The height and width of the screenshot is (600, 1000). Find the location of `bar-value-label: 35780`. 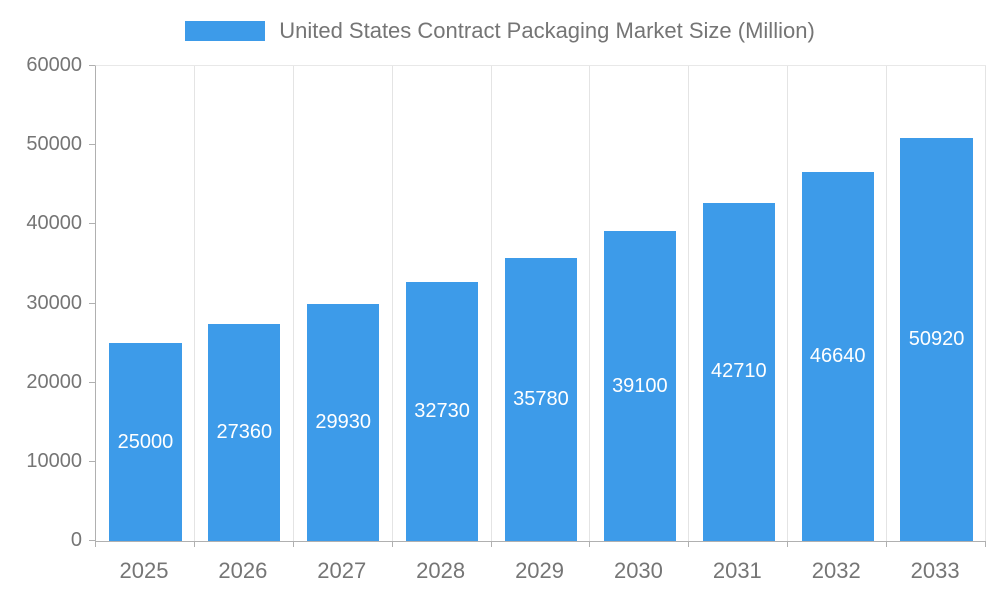

bar-value-label: 35780 is located at coordinates (541, 398).